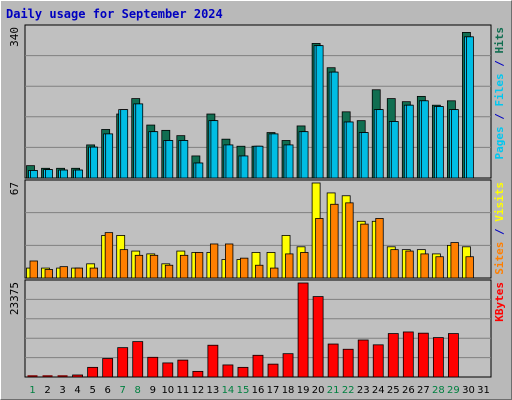 The width and height of the screenshot is (512, 400). What do you see at coordinates (62, 390) in the screenshot?
I see `x-tick-label: 3` at bounding box center [62, 390].